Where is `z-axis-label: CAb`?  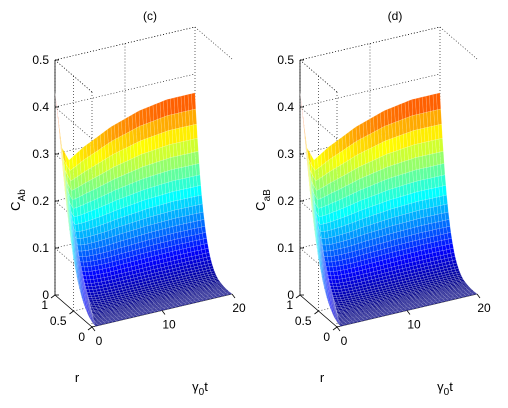
z-axis-label: CAb is located at coordinates (18, 200).